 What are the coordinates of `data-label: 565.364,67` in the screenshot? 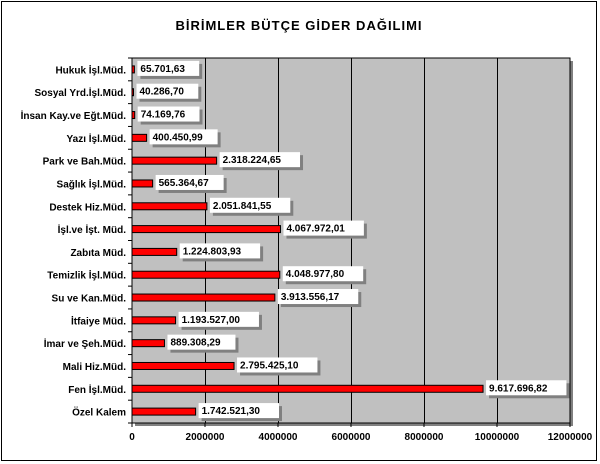 It's located at (184, 183).